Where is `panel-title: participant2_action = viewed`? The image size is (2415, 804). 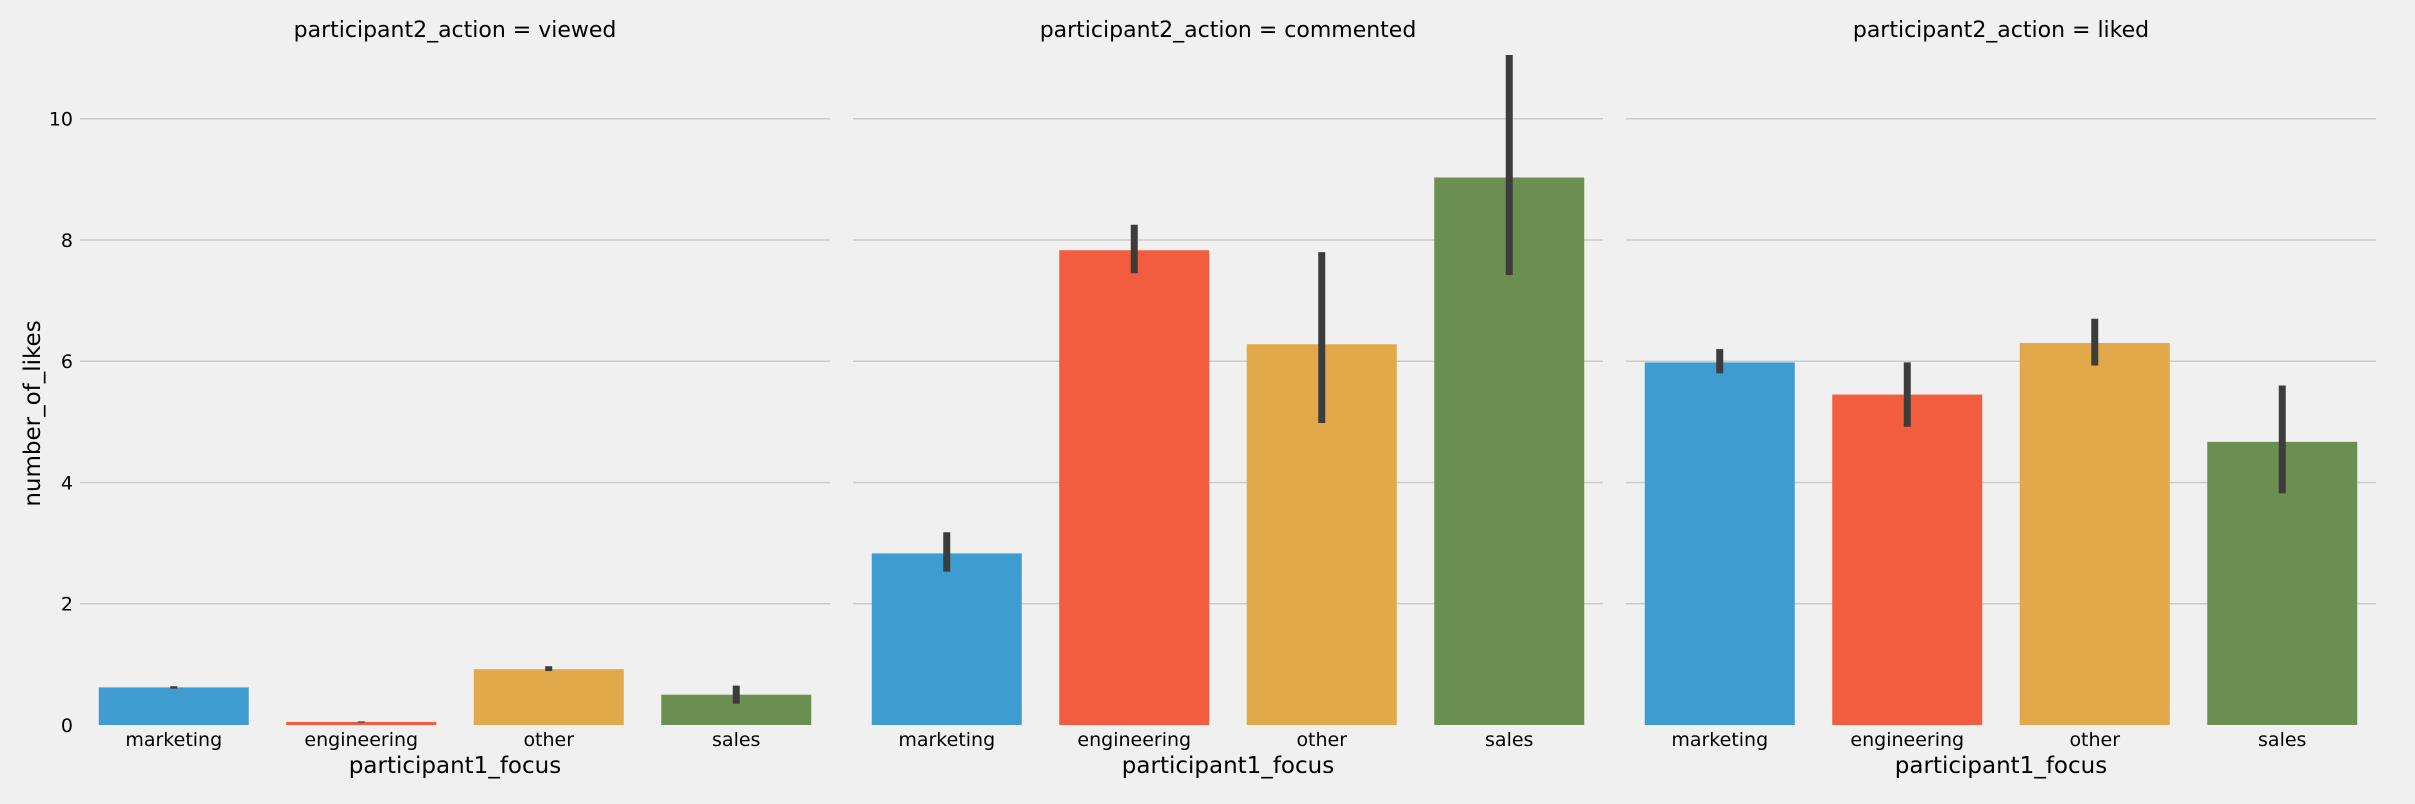 panel-title: participant2_action = viewed is located at coordinates (455, 30).